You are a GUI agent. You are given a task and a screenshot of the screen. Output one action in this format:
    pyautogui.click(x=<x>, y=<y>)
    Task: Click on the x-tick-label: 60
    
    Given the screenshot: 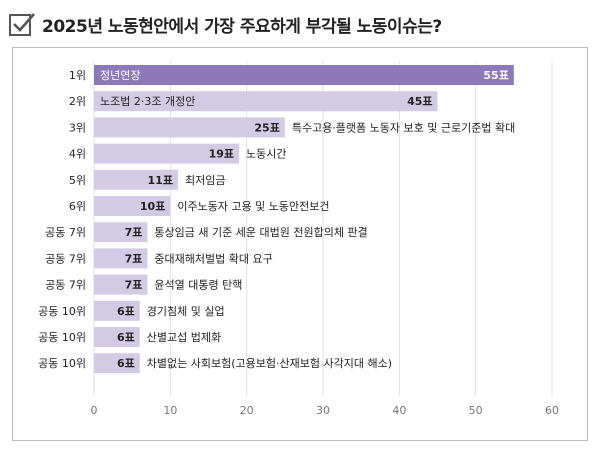 What is the action you would take?
    pyautogui.click(x=552, y=410)
    